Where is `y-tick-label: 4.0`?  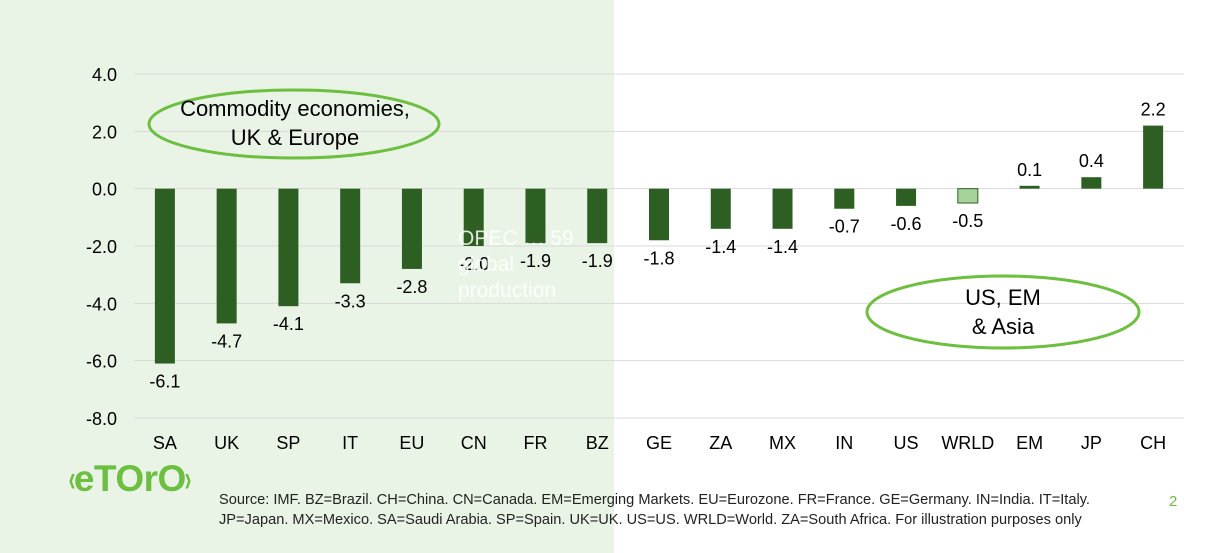 y-tick-label: 4.0 is located at coordinates (104, 75).